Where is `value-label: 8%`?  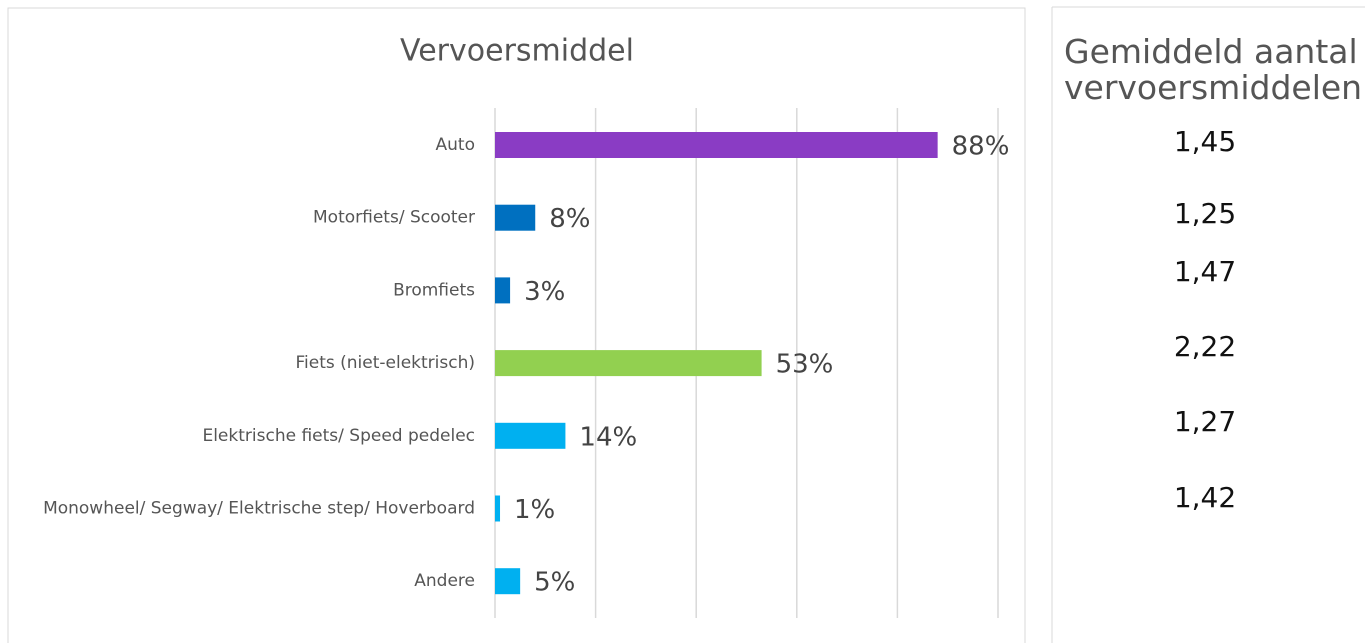 value-label: 8% is located at coordinates (569, 219).